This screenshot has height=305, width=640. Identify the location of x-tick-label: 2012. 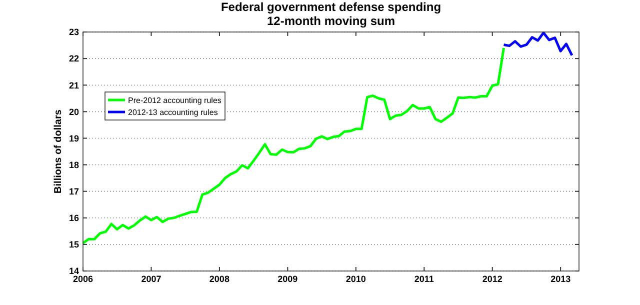
(492, 279).